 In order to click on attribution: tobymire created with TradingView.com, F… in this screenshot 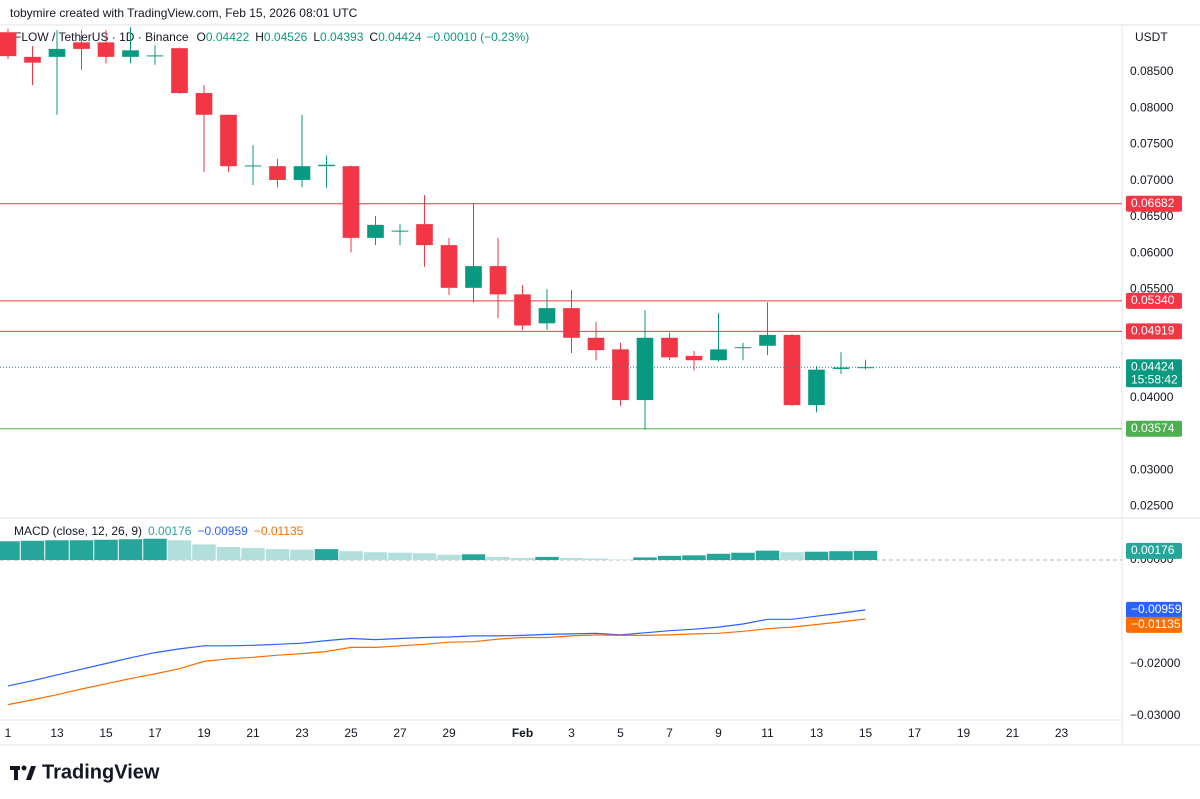, I will do `click(184, 13)`.